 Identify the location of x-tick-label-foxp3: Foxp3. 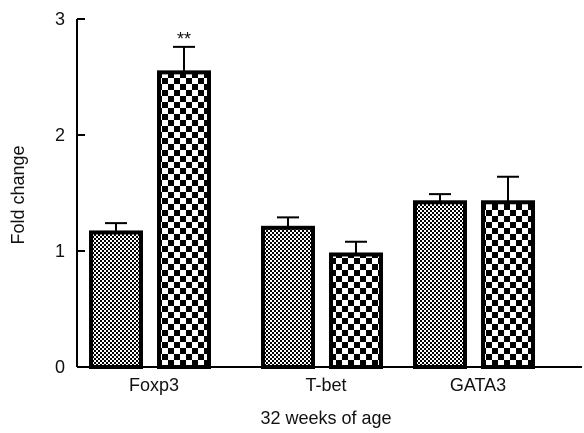
(154, 385).